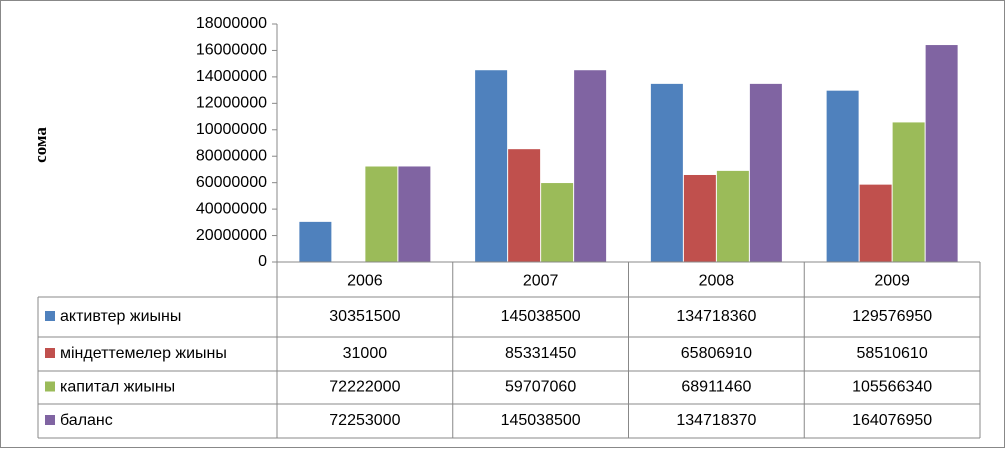 This screenshot has width=1006, height=454. Describe the element at coordinates (120, 316) in the screenshot. I see `legend-label: активтер жиыны` at that location.